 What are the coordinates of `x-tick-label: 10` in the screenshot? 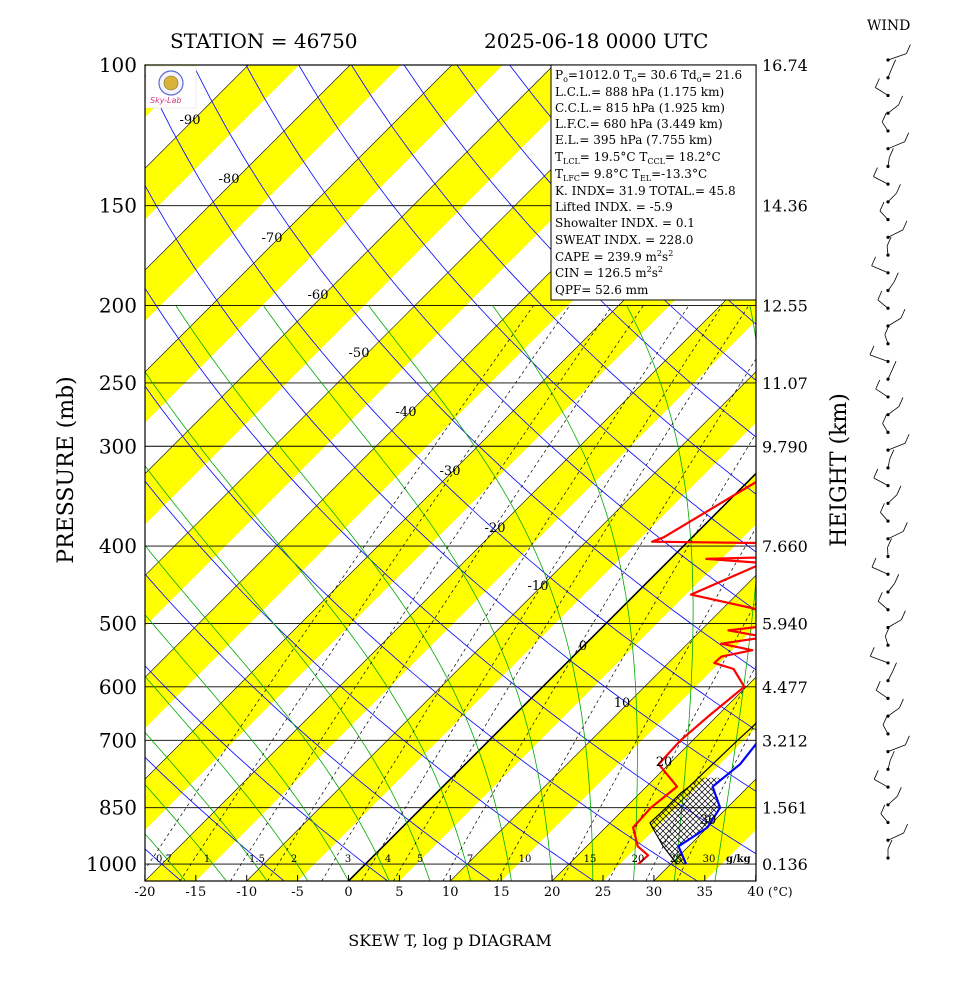 It's located at (450, 892).